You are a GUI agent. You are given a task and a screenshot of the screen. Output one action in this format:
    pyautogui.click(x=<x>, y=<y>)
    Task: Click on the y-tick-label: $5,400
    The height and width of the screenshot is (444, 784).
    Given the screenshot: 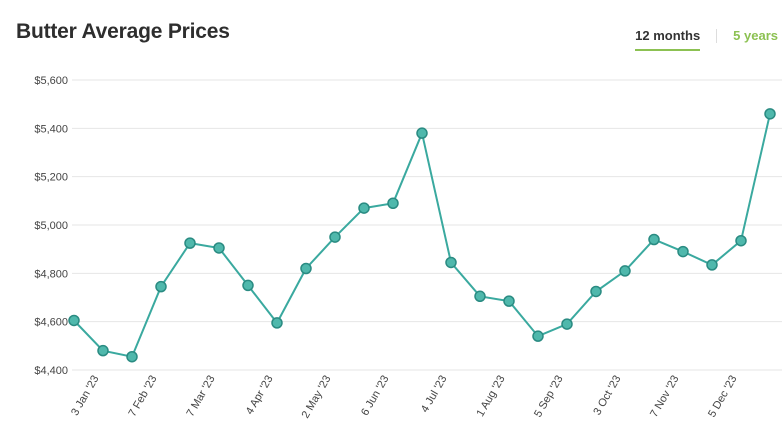 What is the action you would take?
    pyautogui.click(x=51, y=129)
    